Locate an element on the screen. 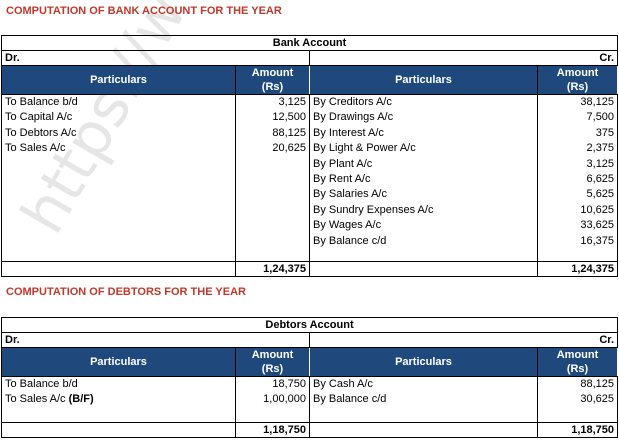  list-item: 6,625 is located at coordinates (600, 179).